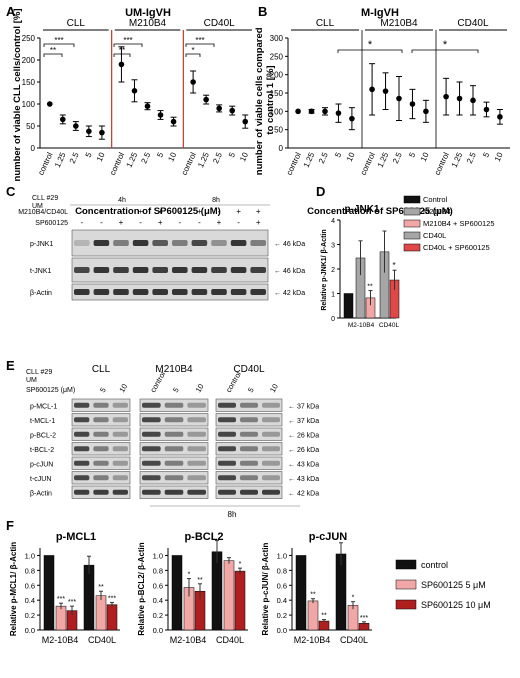 This screenshot has height=678, width=520. Describe the element at coordinates (203, 537) in the screenshot. I see `chart-title: p-BCL2` at that location.